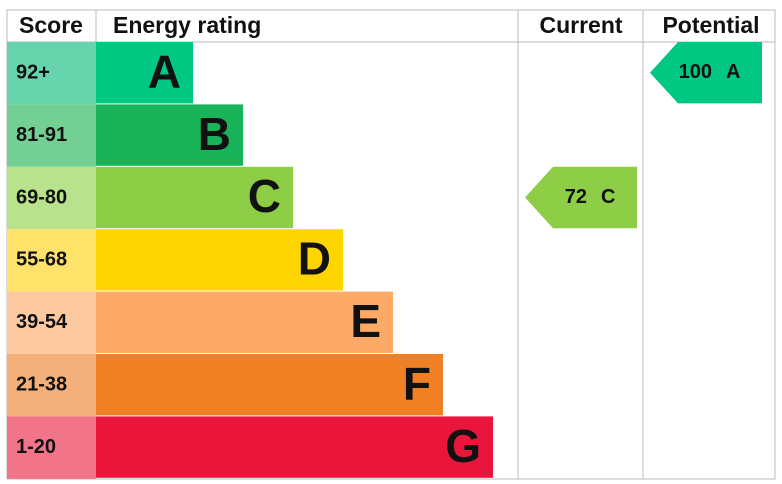  What do you see at coordinates (51, 25) in the screenshot?
I see `header-score: Score` at bounding box center [51, 25].